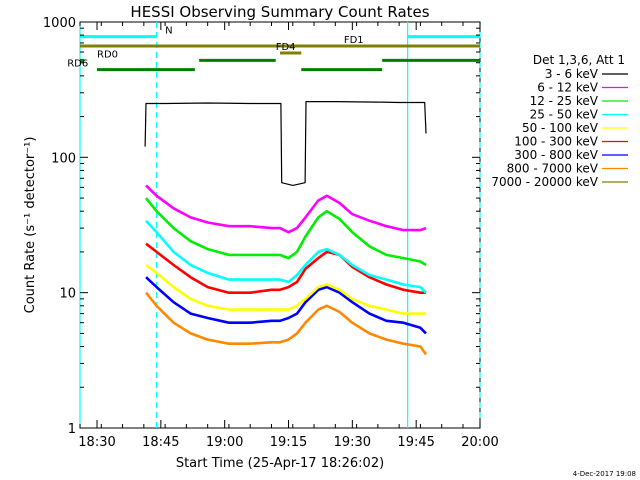 The height and width of the screenshot is (480, 640). What do you see at coordinates (224, 442) in the screenshot?
I see `x-tick-label: 19:00` at bounding box center [224, 442].